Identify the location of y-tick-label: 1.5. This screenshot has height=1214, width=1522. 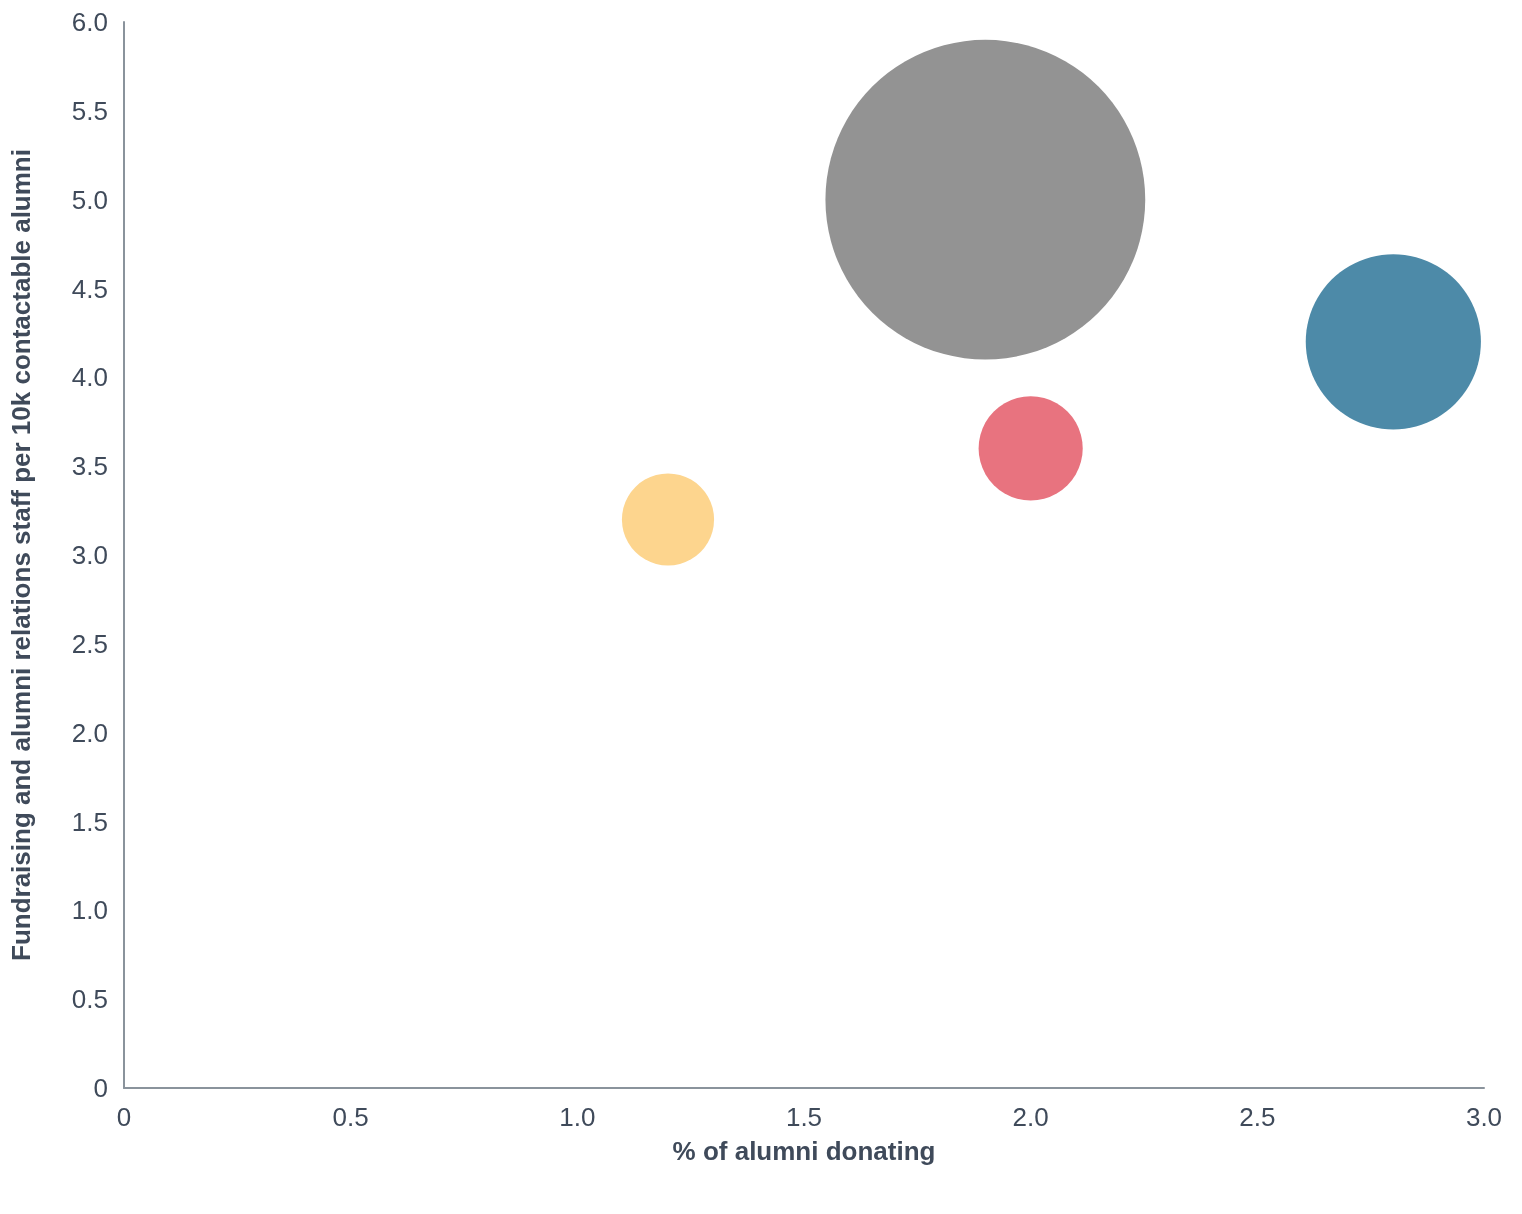
(89, 821).